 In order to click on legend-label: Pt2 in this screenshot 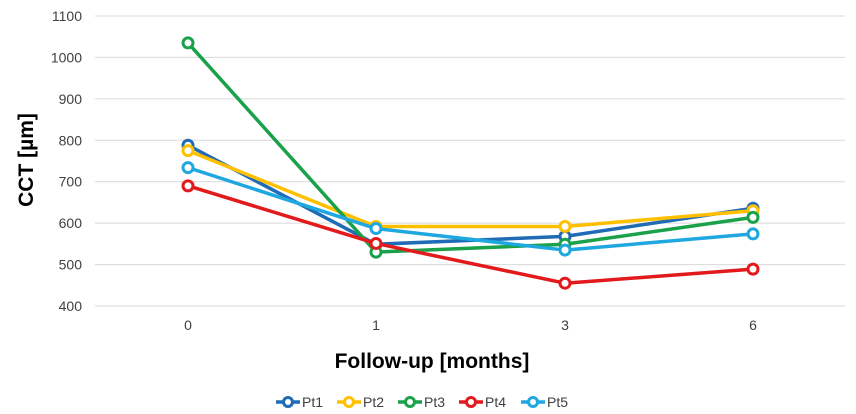, I will do `click(373, 402)`.